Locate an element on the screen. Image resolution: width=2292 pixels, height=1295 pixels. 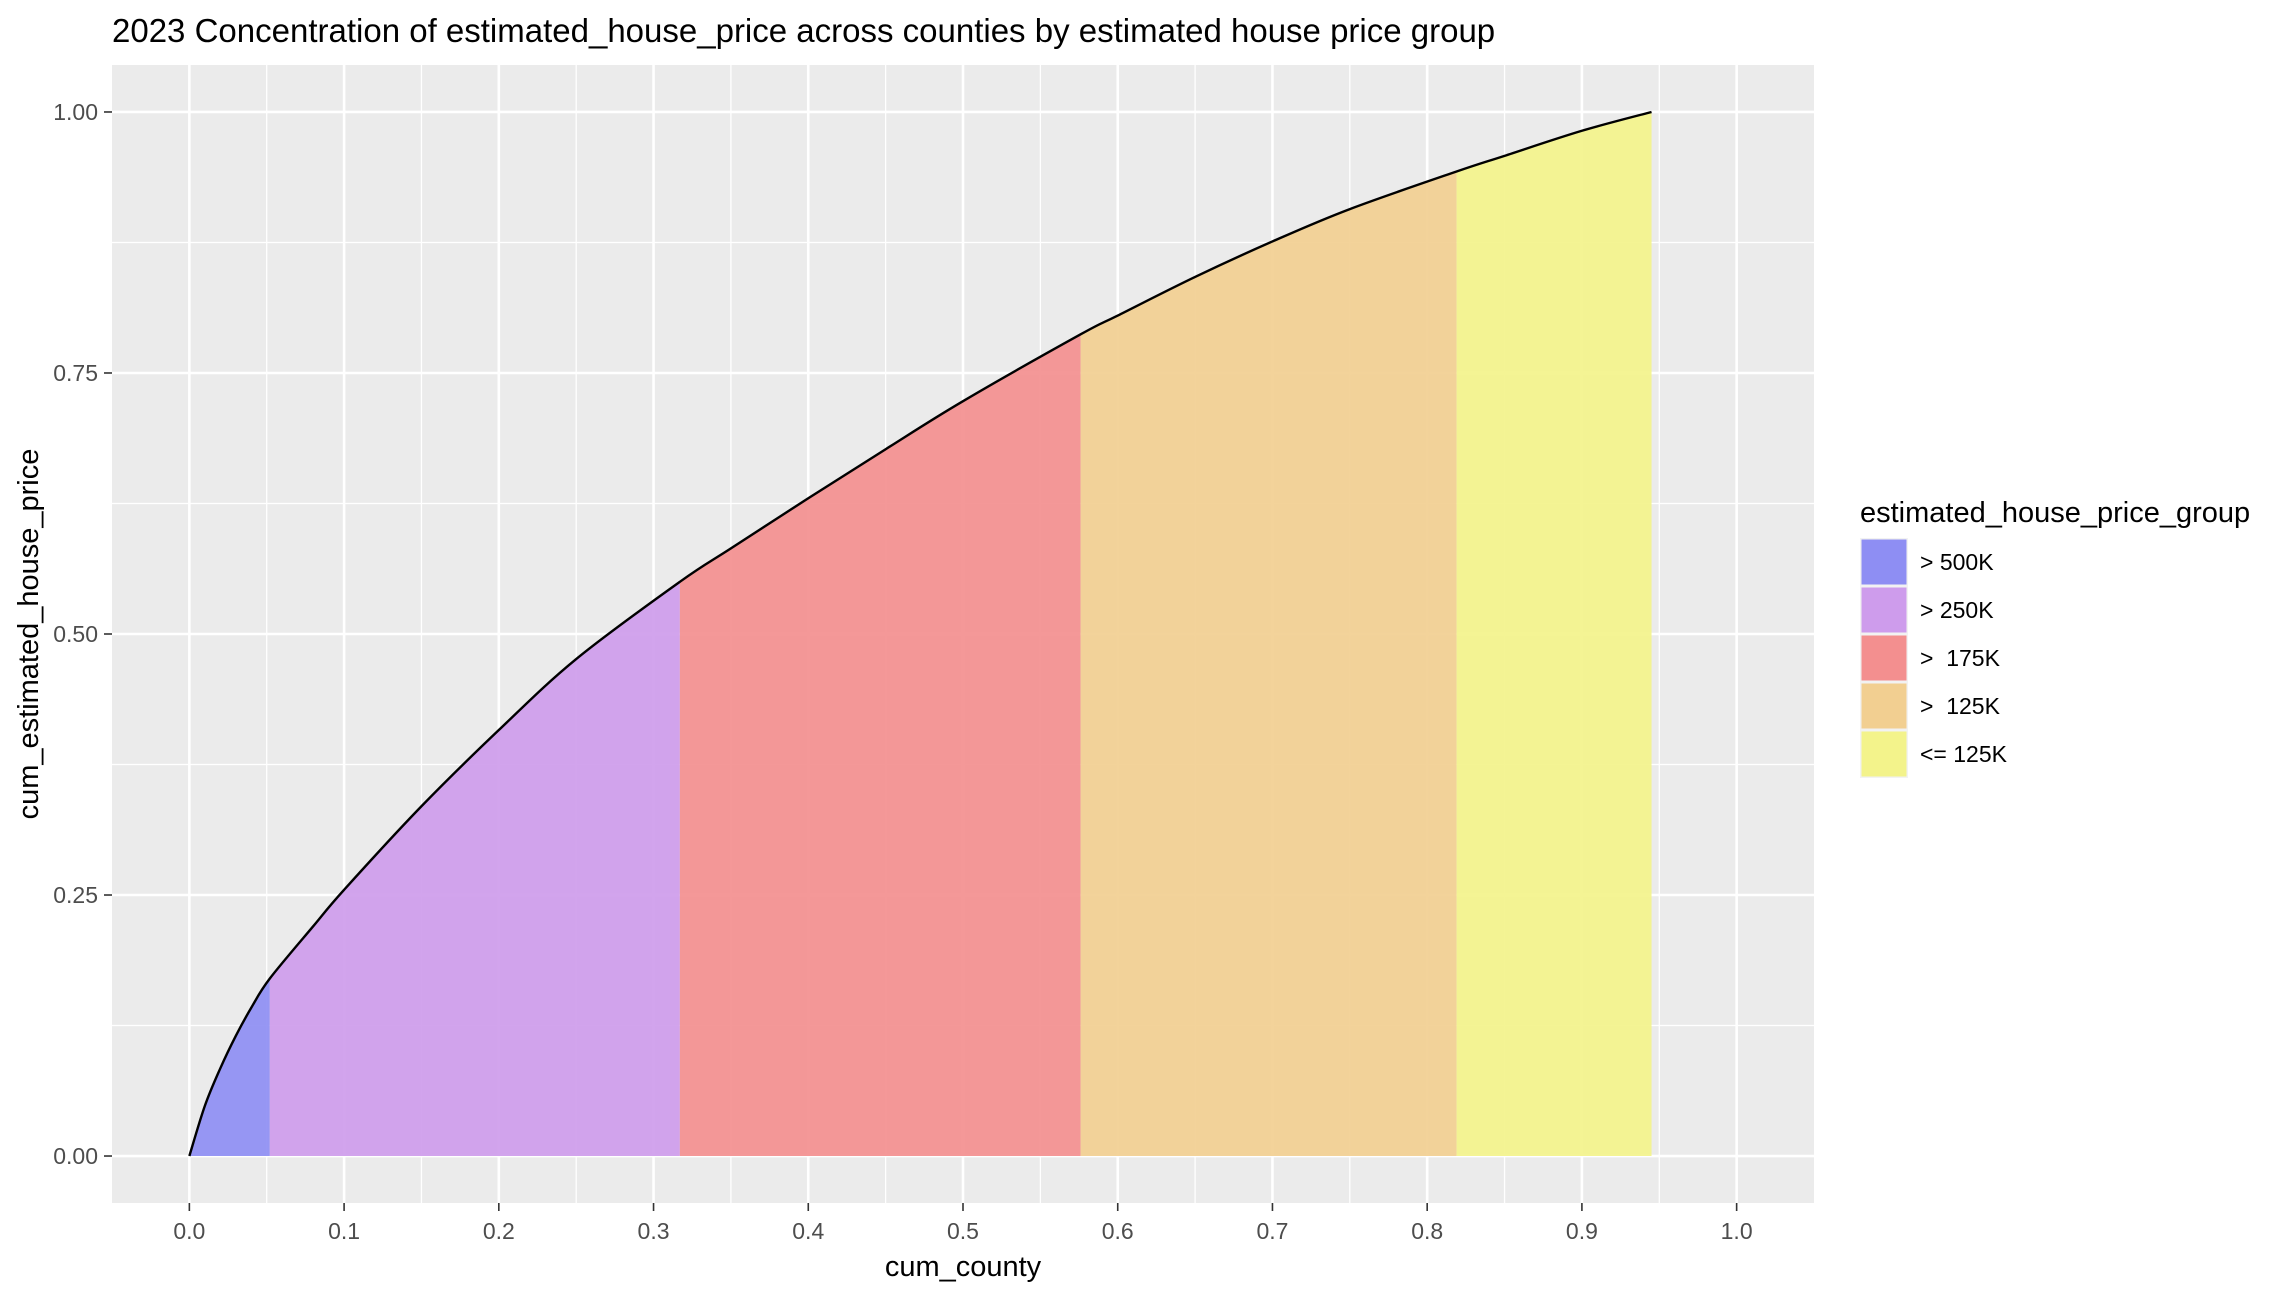
x-tick-label: 0.7 is located at coordinates (1272, 1231).